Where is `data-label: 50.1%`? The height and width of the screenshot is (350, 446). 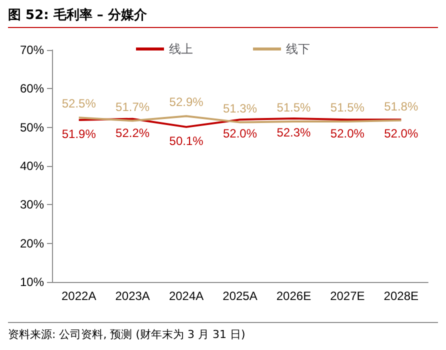
data-label: 50.1% is located at coordinates (186, 141).